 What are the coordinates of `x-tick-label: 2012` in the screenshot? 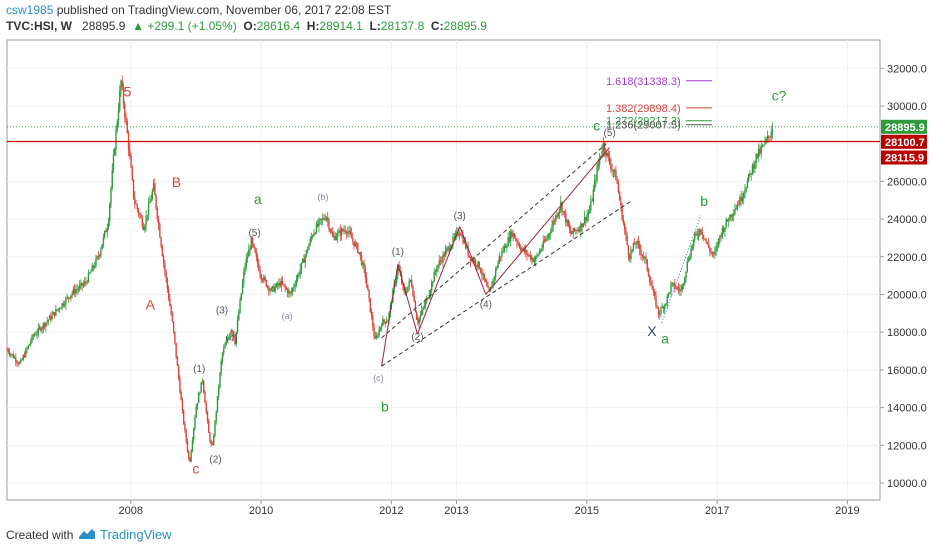 It's located at (391, 511).